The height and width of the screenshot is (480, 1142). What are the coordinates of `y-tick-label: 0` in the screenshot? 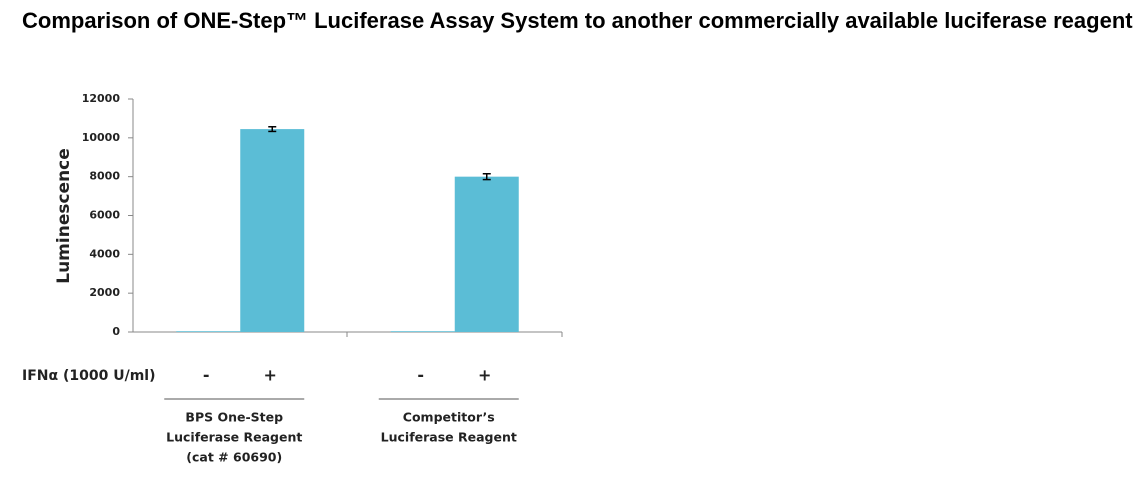 It's located at (116, 331).